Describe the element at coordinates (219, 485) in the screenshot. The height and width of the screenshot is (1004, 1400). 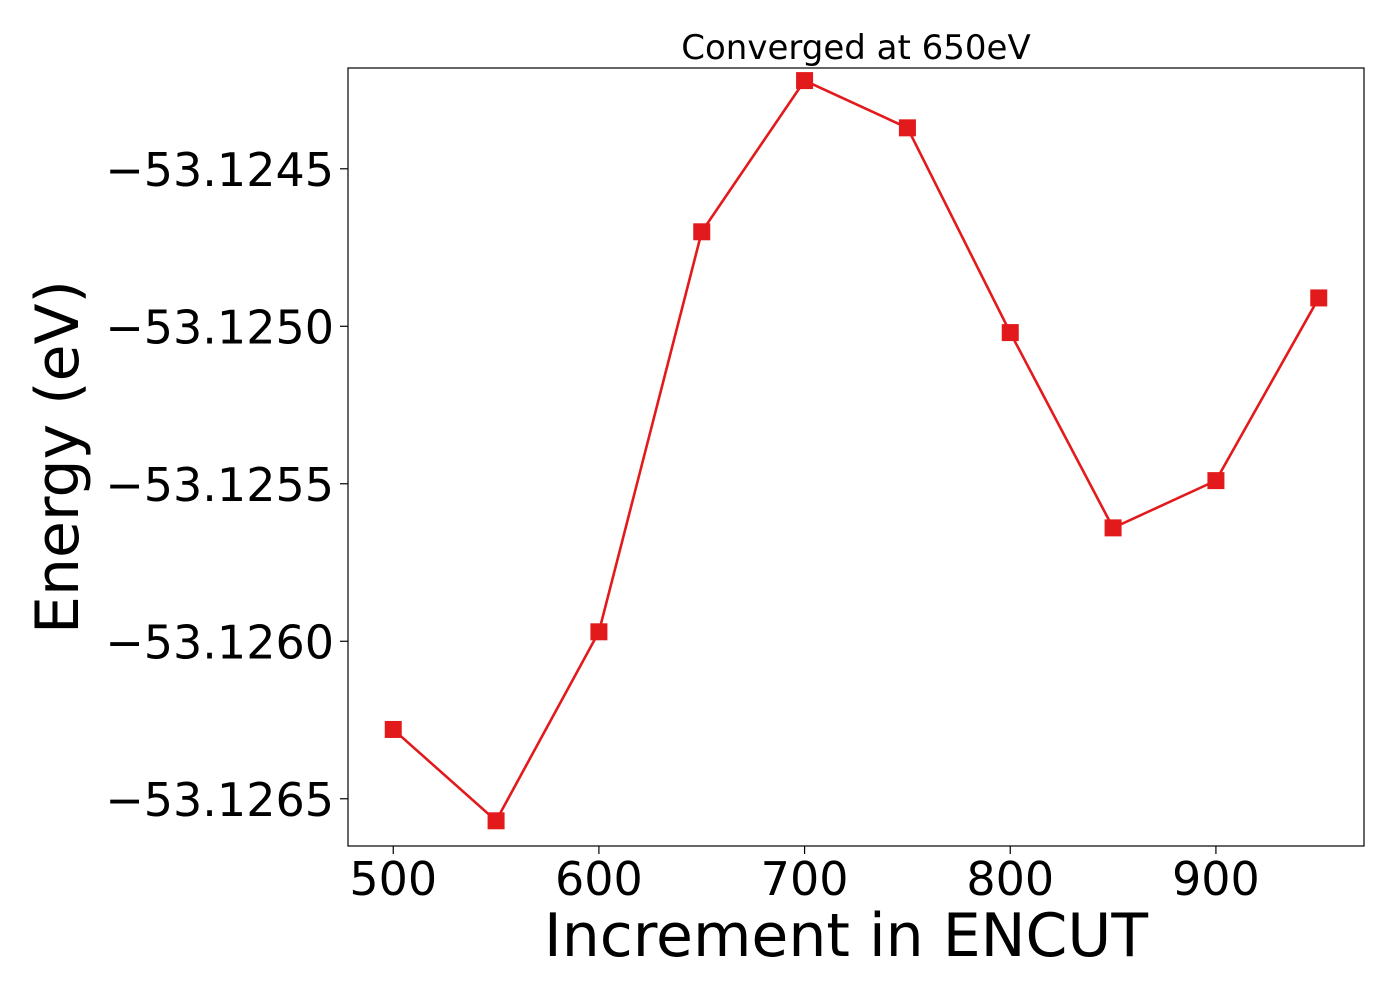
I see `y-tick-label: −53.1255` at that location.